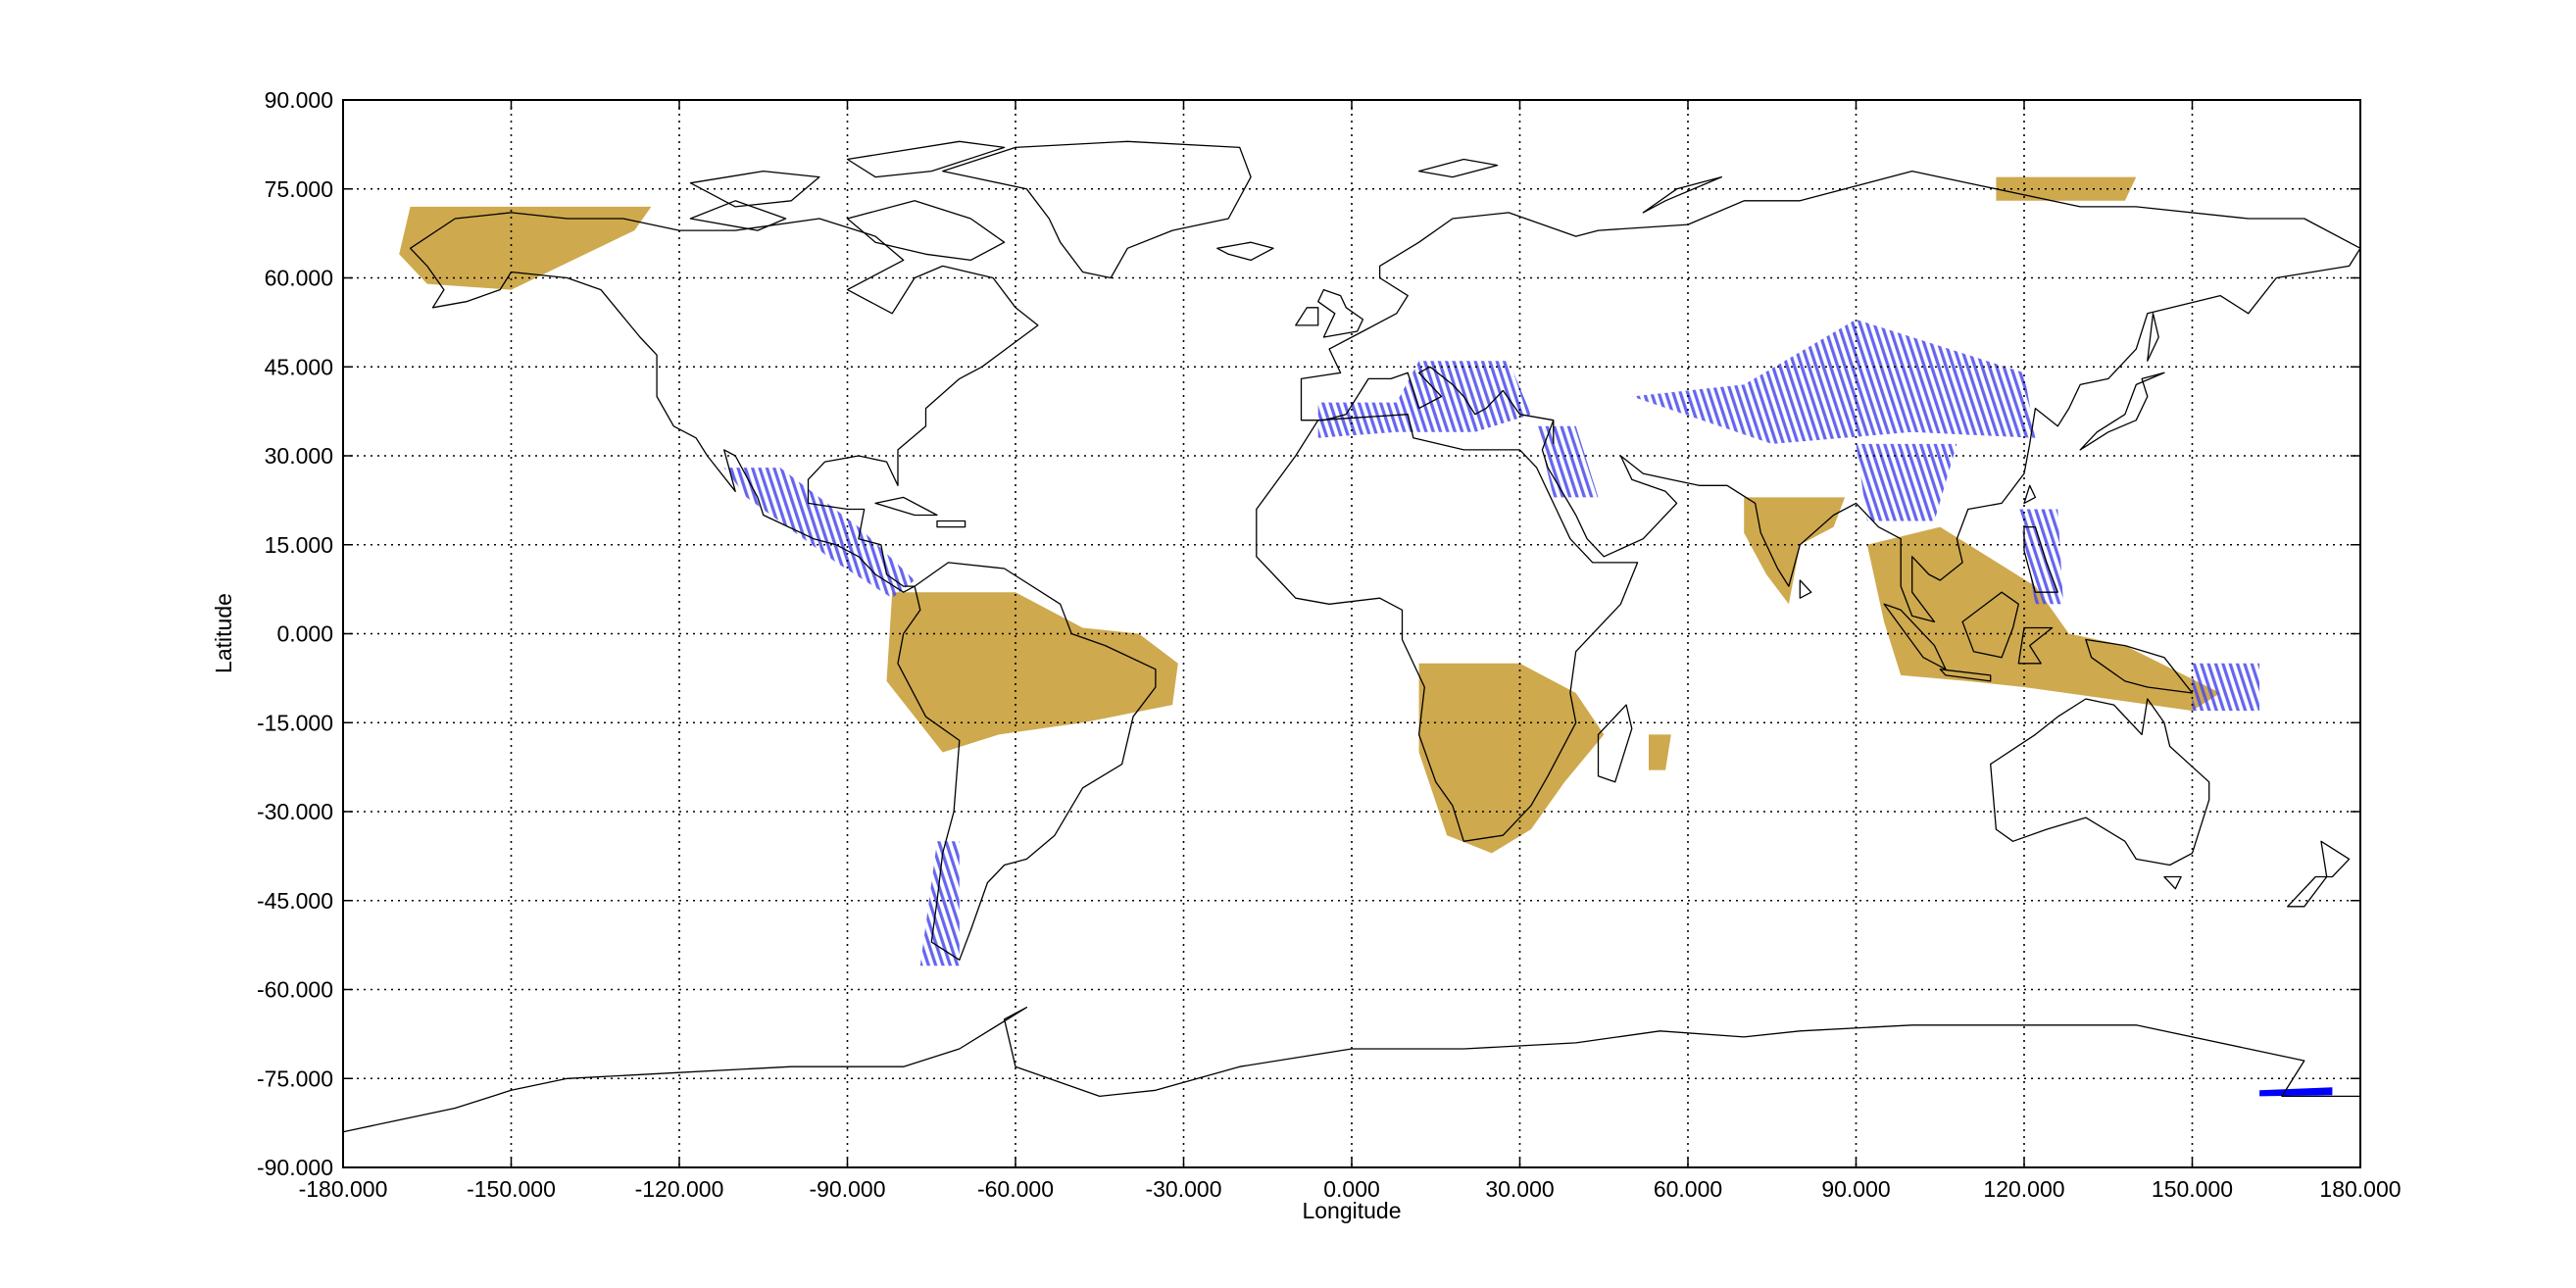 The width and height of the screenshot is (2576, 1288). I want to click on coastline-philippines, so click(2040, 559).